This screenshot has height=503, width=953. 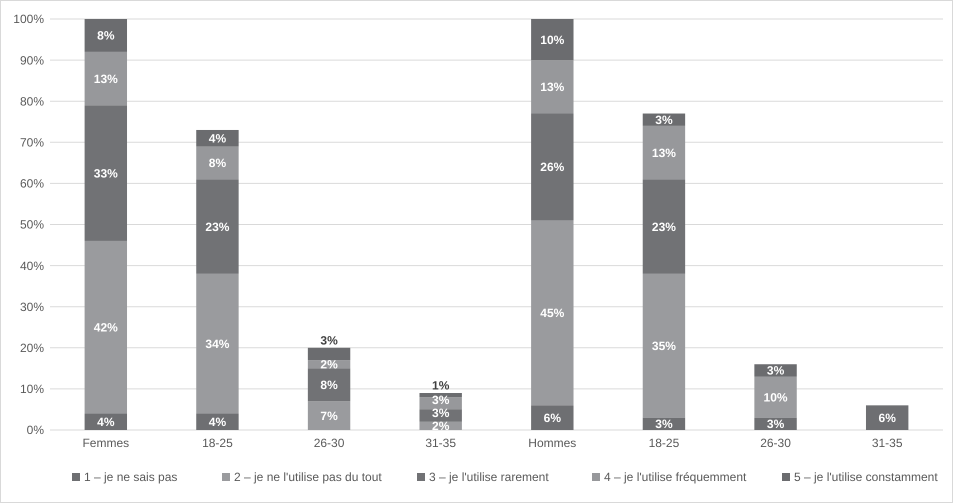 What do you see at coordinates (552, 443) in the screenshot?
I see `x-tick-label: Hommes` at bounding box center [552, 443].